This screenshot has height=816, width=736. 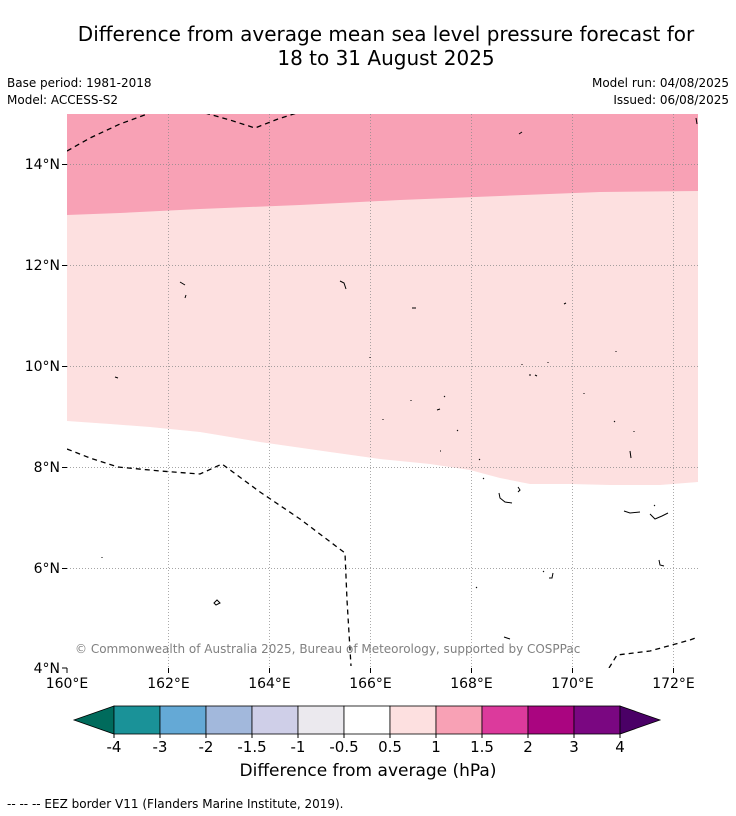 I want to click on colorbar-tick-label: -1.5, so click(x=251, y=747).